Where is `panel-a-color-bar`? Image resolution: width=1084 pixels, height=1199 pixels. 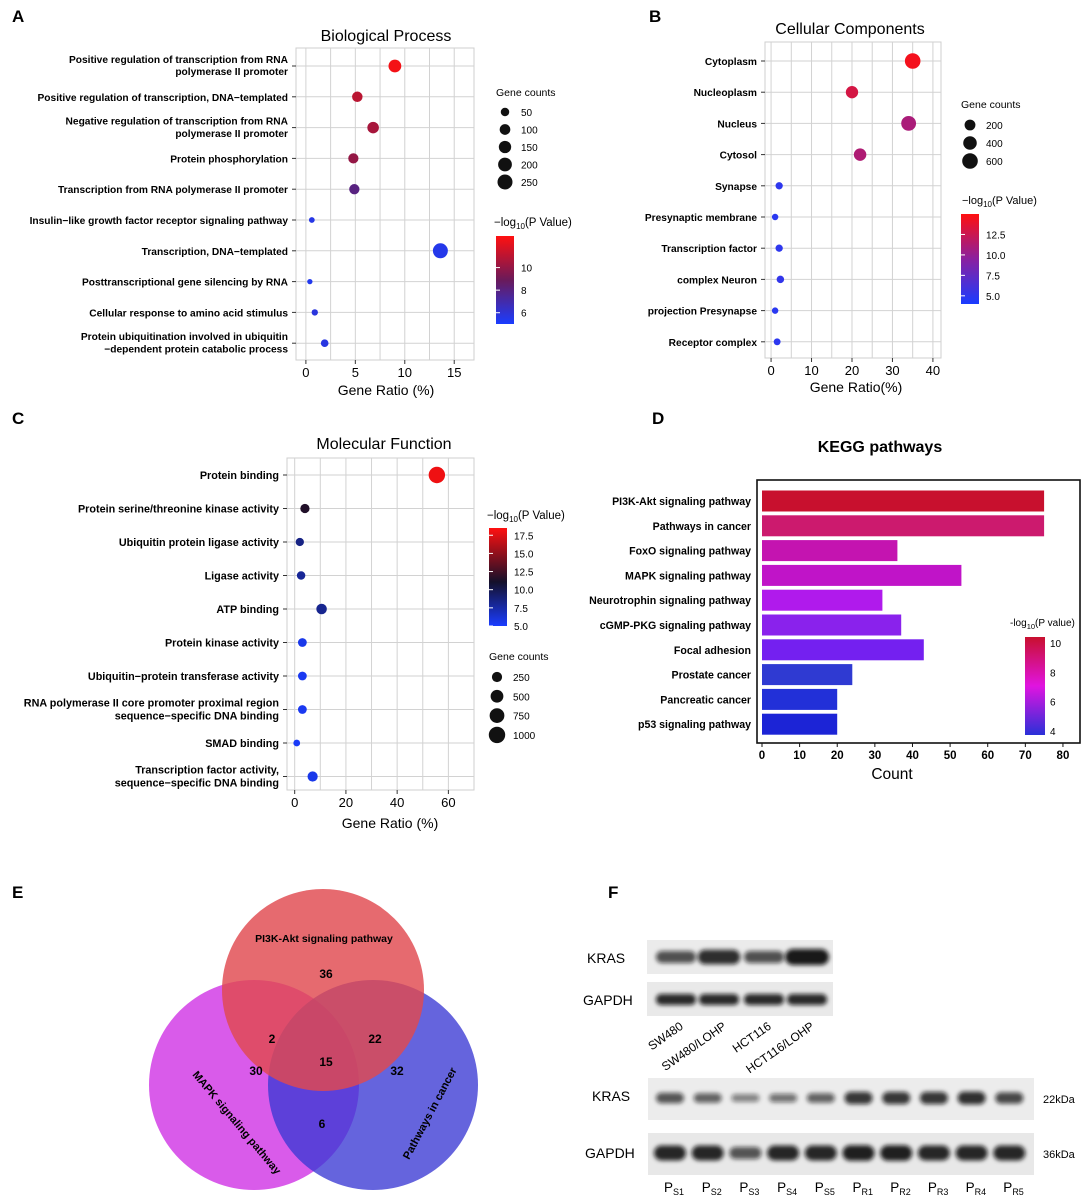
panel-a-color-bar is located at coordinates (505, 280).